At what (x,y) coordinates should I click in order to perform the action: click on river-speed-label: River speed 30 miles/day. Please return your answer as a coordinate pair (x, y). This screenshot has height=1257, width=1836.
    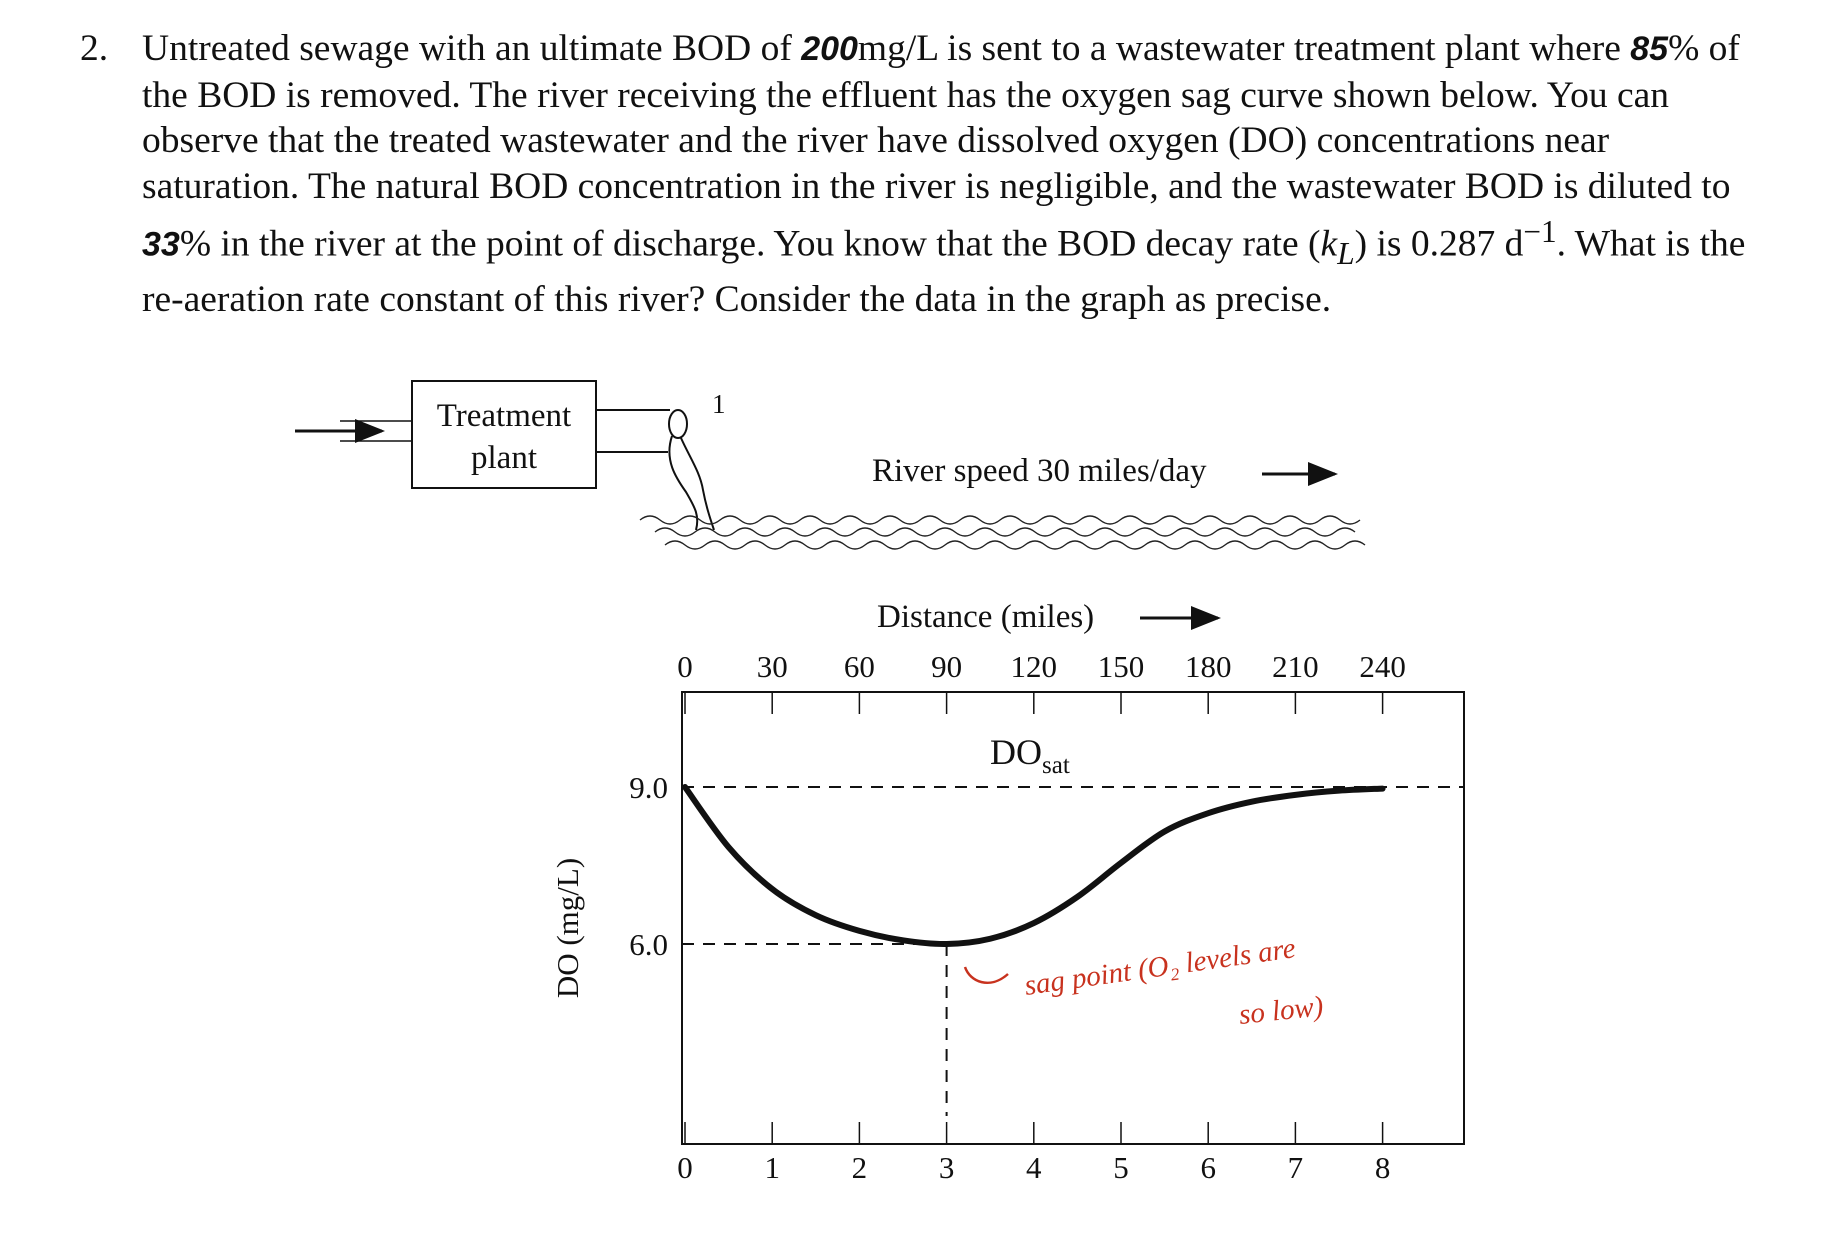
    Looking at the image, I should click on (1039, 471).